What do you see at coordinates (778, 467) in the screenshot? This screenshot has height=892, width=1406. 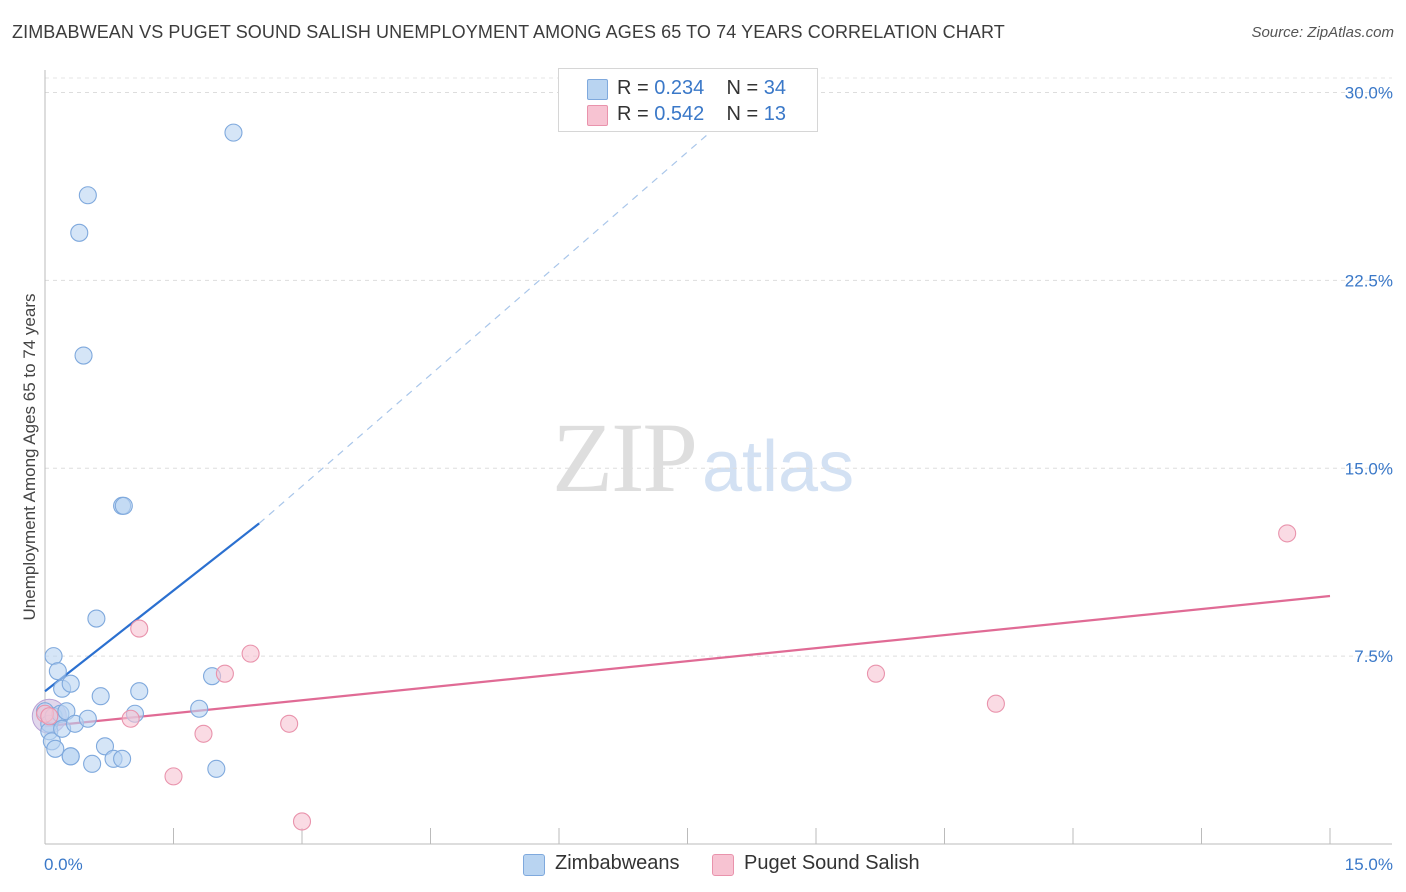 I see `watermark-atlas: atlas` at bounding box center [778, 467].